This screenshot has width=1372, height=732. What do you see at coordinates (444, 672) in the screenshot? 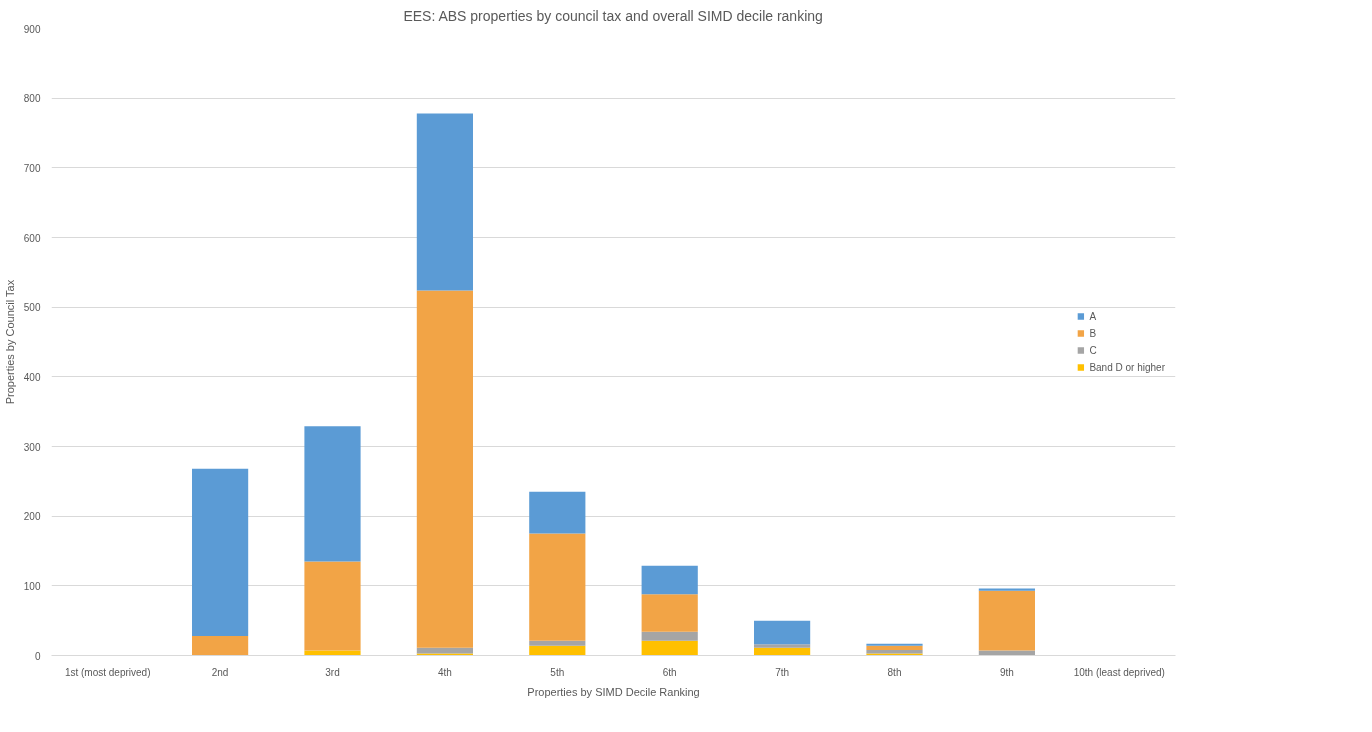
I see `x-tick-label: 4th` at bounding box center [444, 672].